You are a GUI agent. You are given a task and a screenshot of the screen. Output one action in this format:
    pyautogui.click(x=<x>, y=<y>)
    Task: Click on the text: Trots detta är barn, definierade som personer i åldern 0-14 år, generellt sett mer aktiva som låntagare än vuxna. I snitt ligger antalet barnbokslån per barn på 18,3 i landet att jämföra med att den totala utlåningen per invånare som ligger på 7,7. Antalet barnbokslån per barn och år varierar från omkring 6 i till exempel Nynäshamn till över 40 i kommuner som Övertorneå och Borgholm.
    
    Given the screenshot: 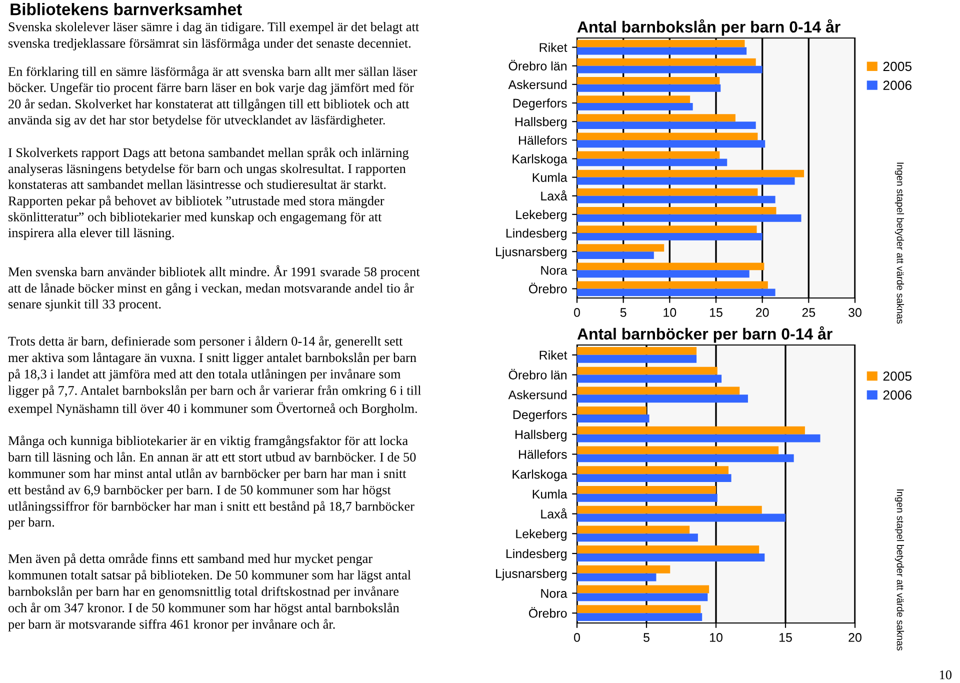 What is the action you would take?
    pyautogui.click(x=215, y=376)
    